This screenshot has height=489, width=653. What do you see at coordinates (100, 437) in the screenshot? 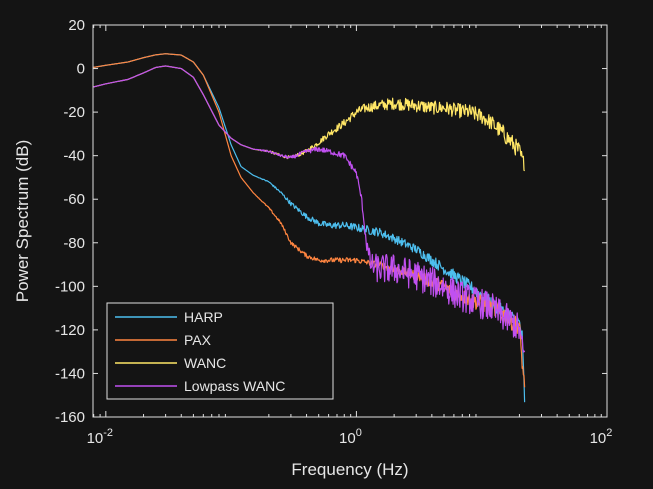
I see `x-tick-label: 10⁻²` at bounding box center [100, 437].